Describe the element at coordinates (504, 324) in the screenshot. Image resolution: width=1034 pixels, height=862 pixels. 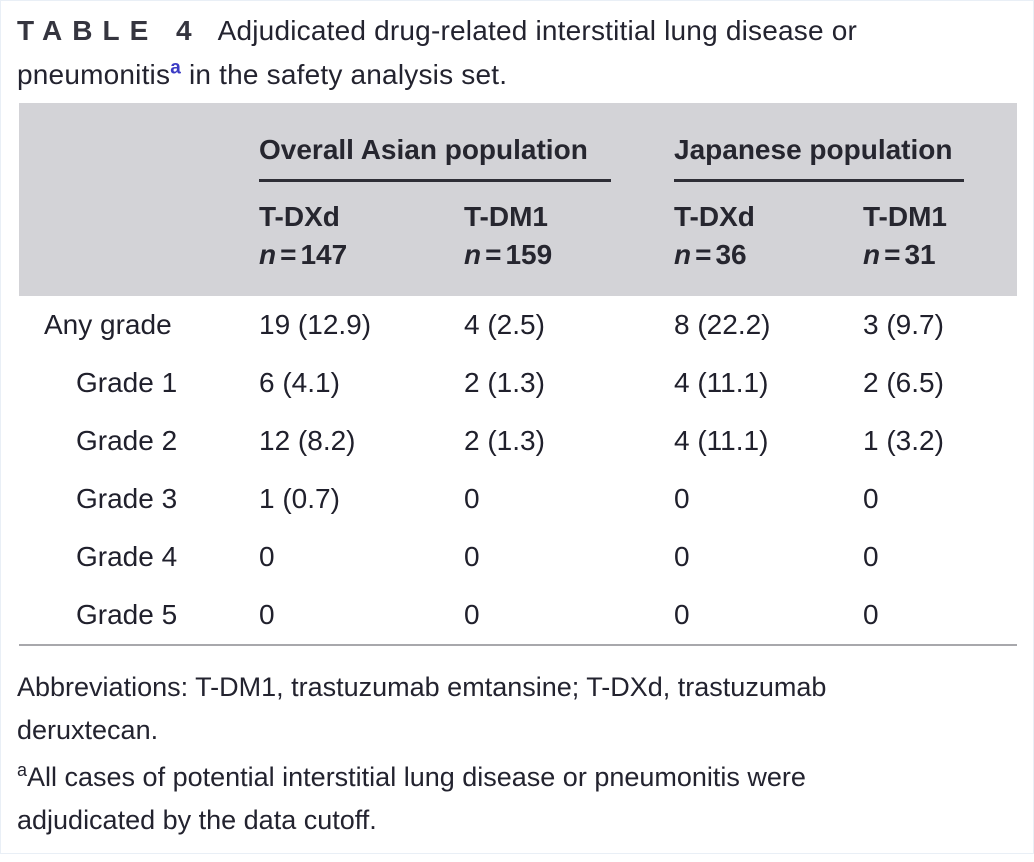
I see `cell-value: 4 (2.5)` at that location.